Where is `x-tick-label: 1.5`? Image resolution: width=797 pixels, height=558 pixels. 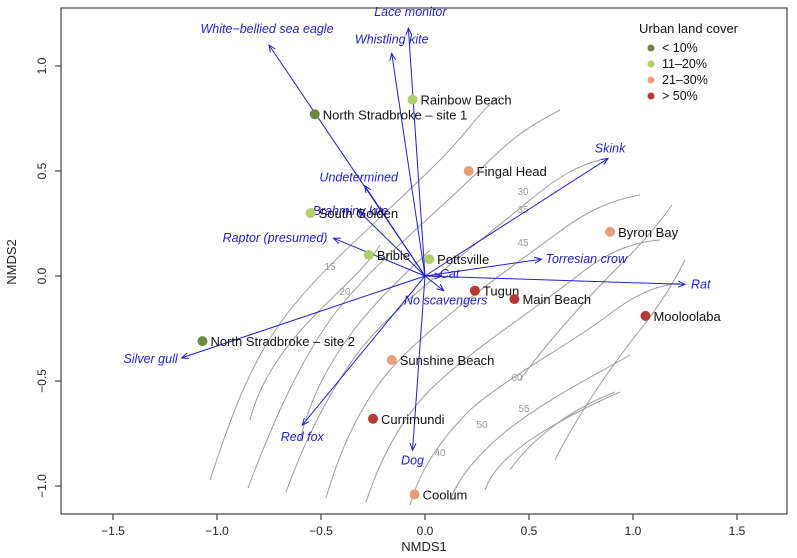
x-tick-label: 1.5 is located at coordinates (737, 531).